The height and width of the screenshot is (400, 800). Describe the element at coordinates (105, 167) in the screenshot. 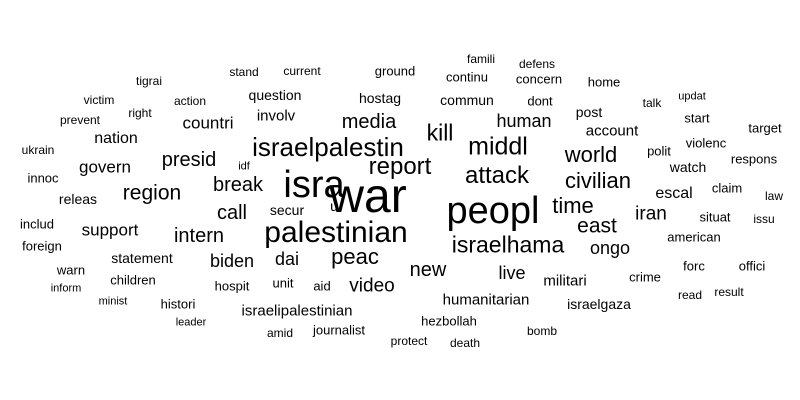

I see `cloud-word: govern` at that location.